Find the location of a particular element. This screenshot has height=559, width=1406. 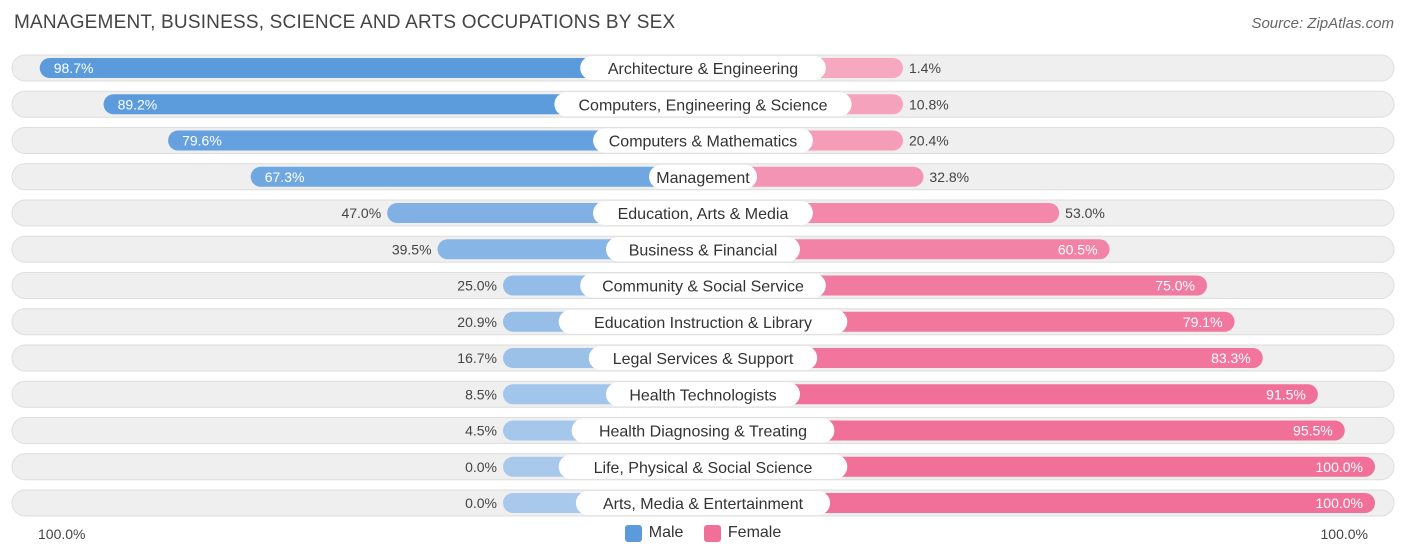

female-value-label: 1.4% is located at coordinates (925, 68).